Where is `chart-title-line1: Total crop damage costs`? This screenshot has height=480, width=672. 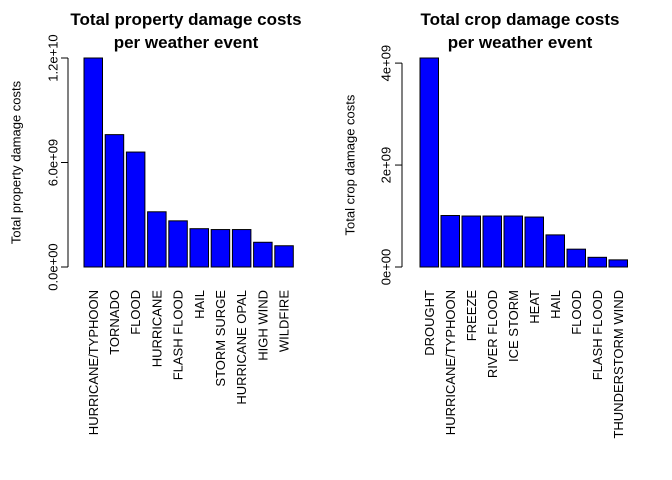
chart-title-line1: Total crop damage costs is located at coordinates (519, 19).